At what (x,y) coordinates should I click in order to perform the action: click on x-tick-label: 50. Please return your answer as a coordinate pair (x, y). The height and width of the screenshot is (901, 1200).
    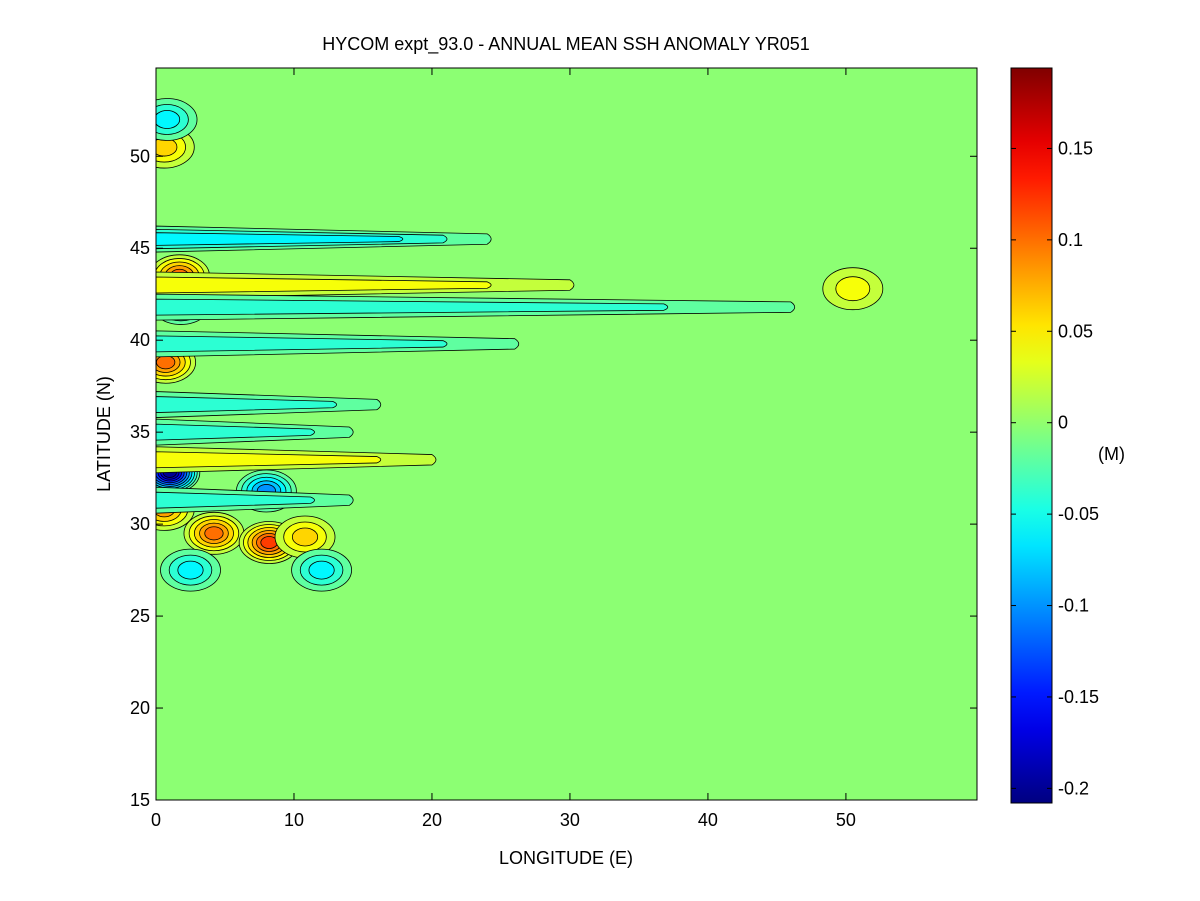
    Looking at the image, I should click on (846, 820).